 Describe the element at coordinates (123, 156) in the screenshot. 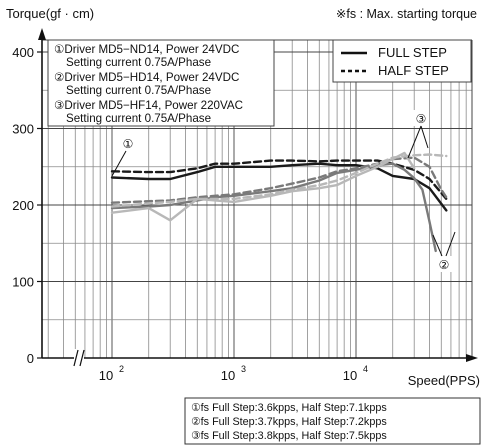

I see `callout-driver-1: ①` at that location.